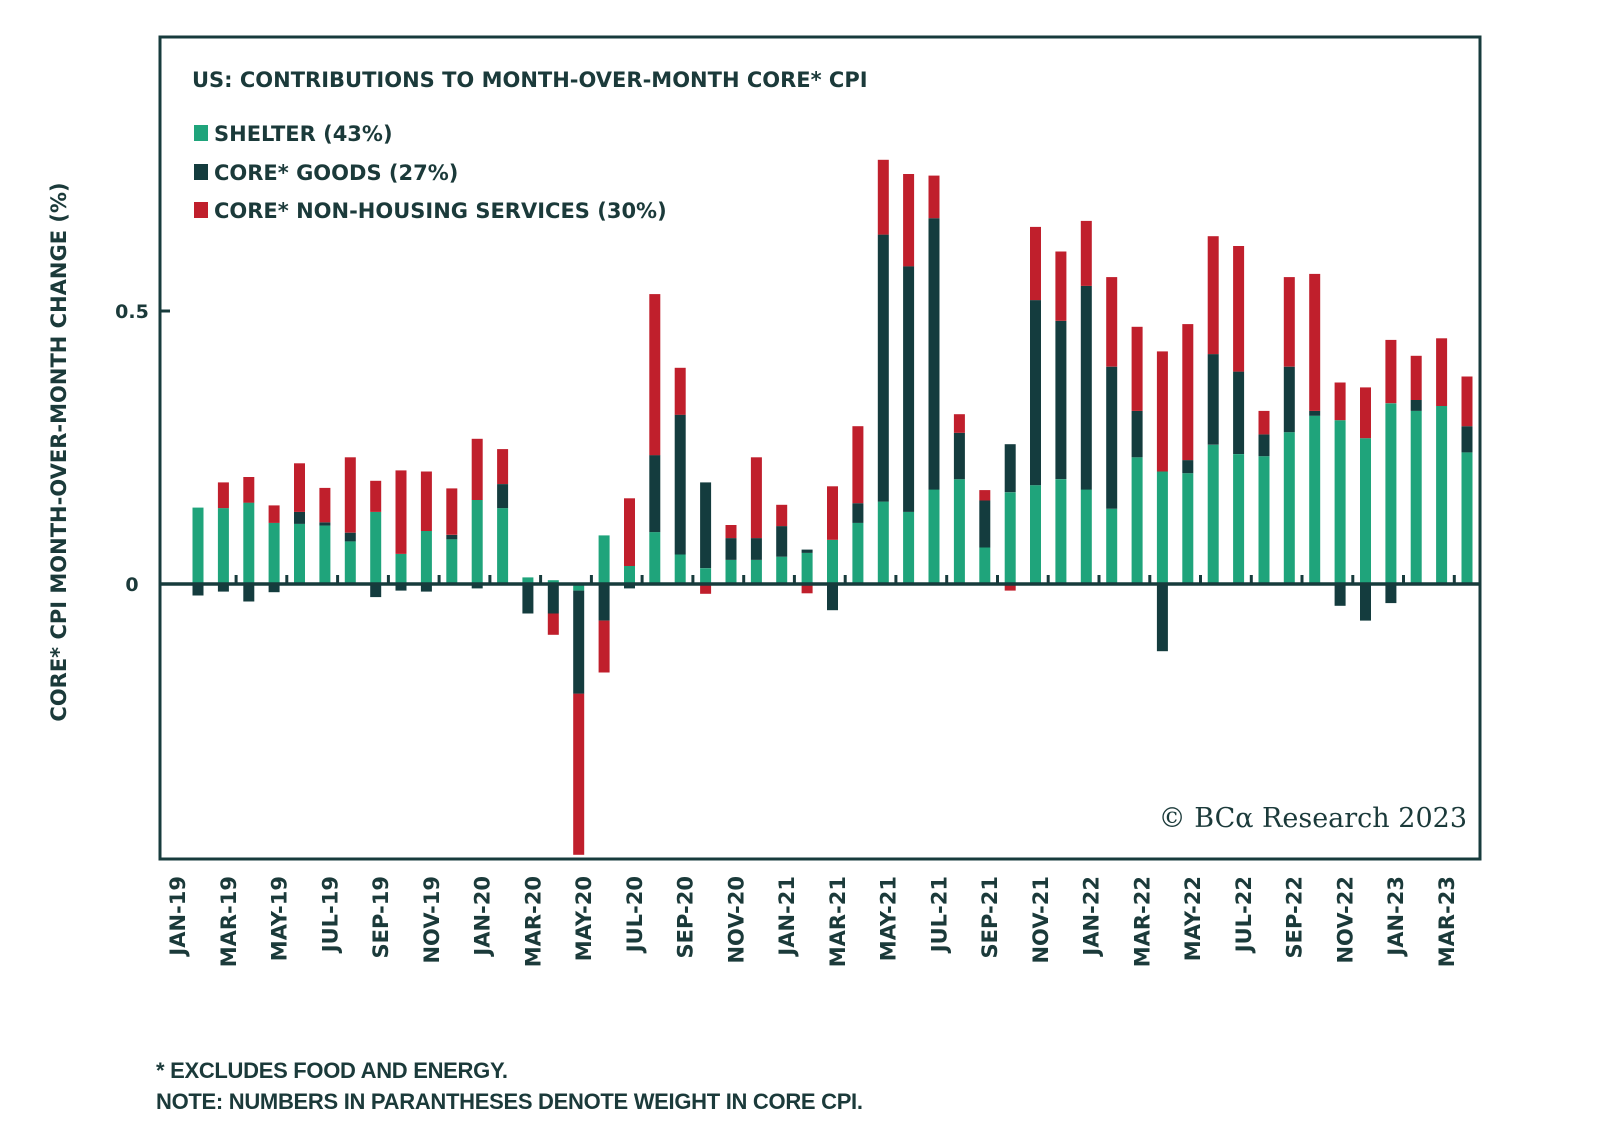 The image size is (1600, 1126). What do you see at coordinates (332, 1070) in the screenshot?
I see `footnote-exclusions: * EXCLUDES FOOD AND ENERGY.` at bounding box center [332, 1070].